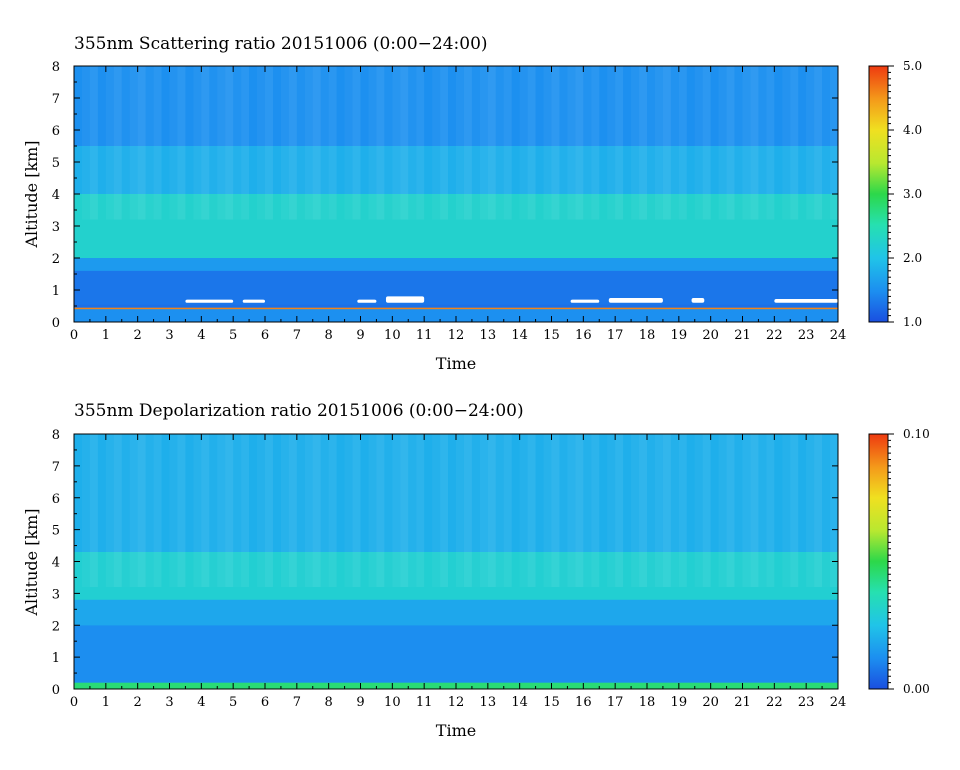  What do you see at coordinates (916, 434) in the screenshot?
I see `colorbar-tick-label: 0.10` at bounding box center [916, 434].